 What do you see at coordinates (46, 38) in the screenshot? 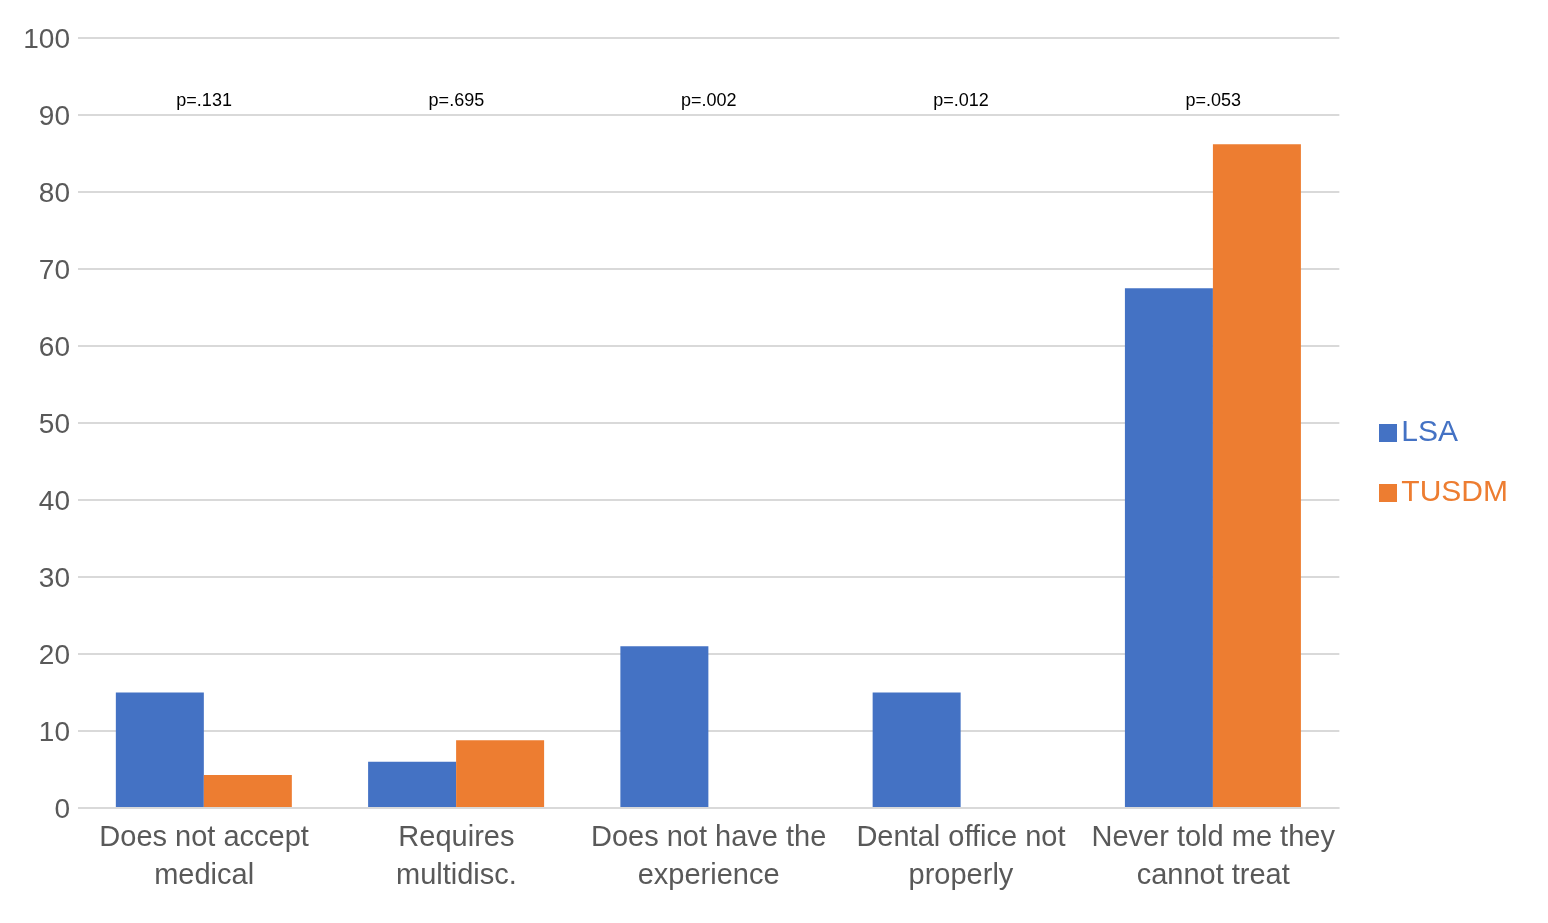
I see `y-tick-label: 100` at bounding box center [46, 38].